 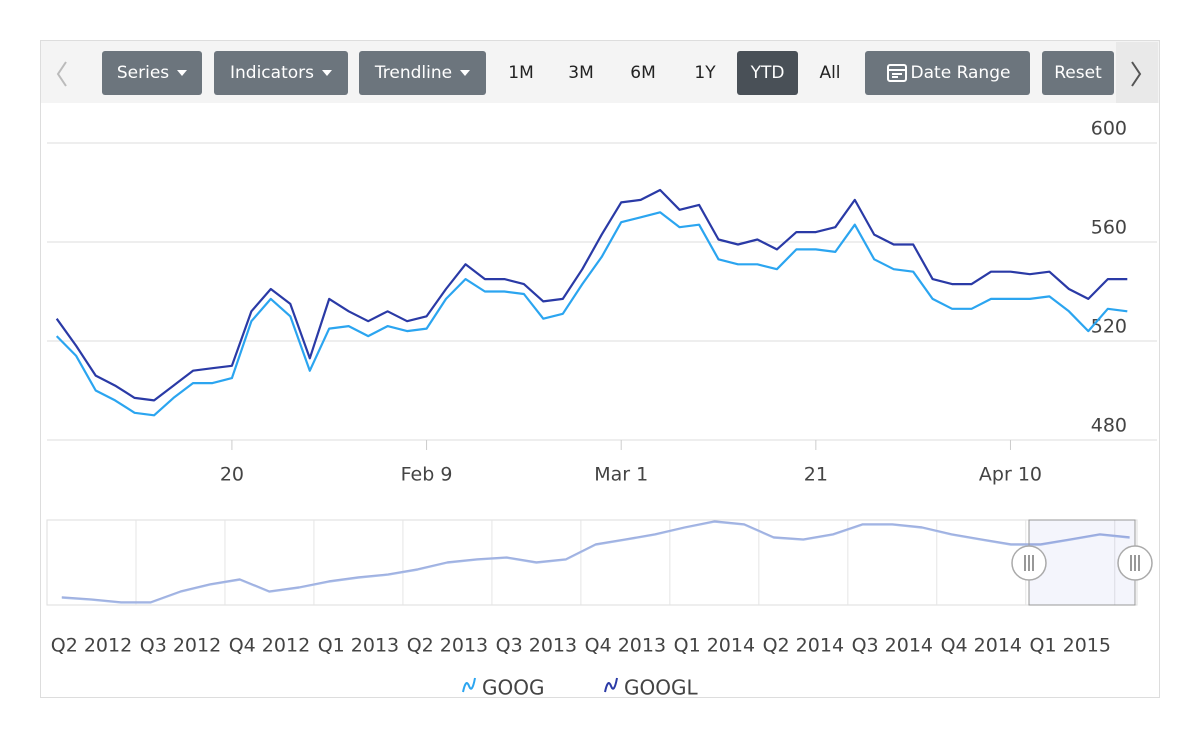 What do you see at coordinates (413, 73) in the screenshot?
I see `button-label: Trendline` at bounding box center [413, 73].